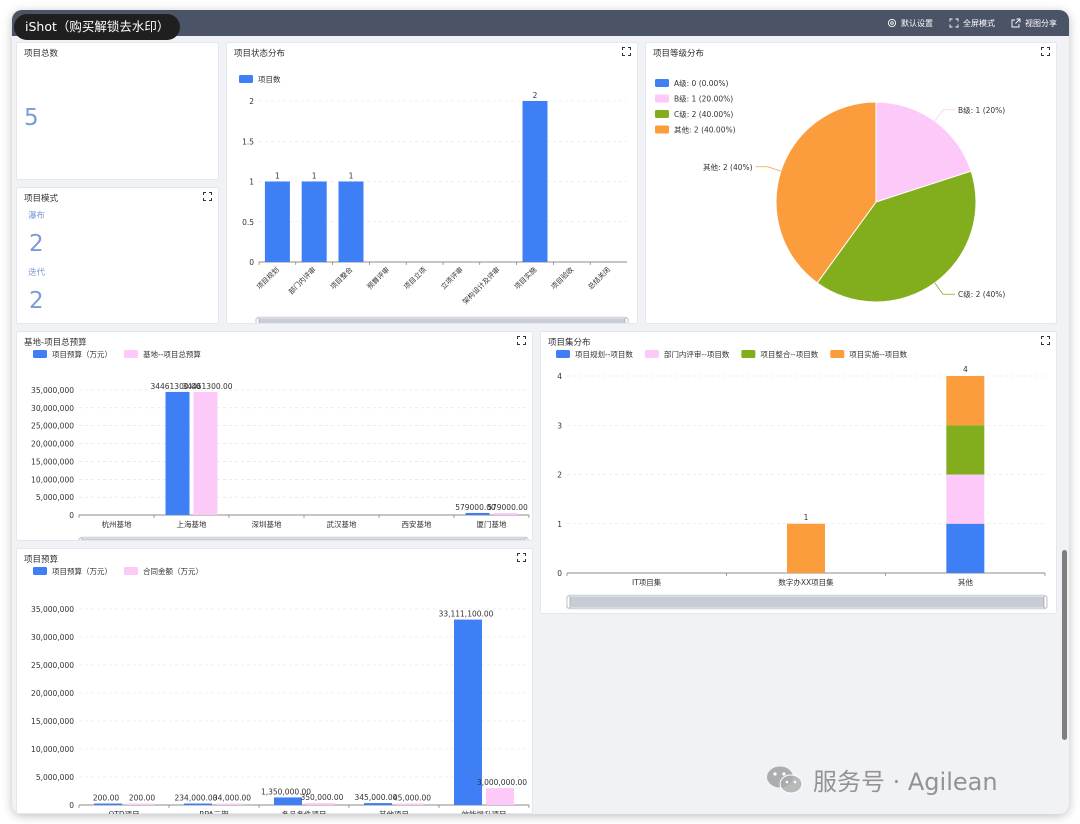 The height and width of the screenshot is (824, 1080). I want to click on legend-label: 项目规划--项目数, so click(604, 354).